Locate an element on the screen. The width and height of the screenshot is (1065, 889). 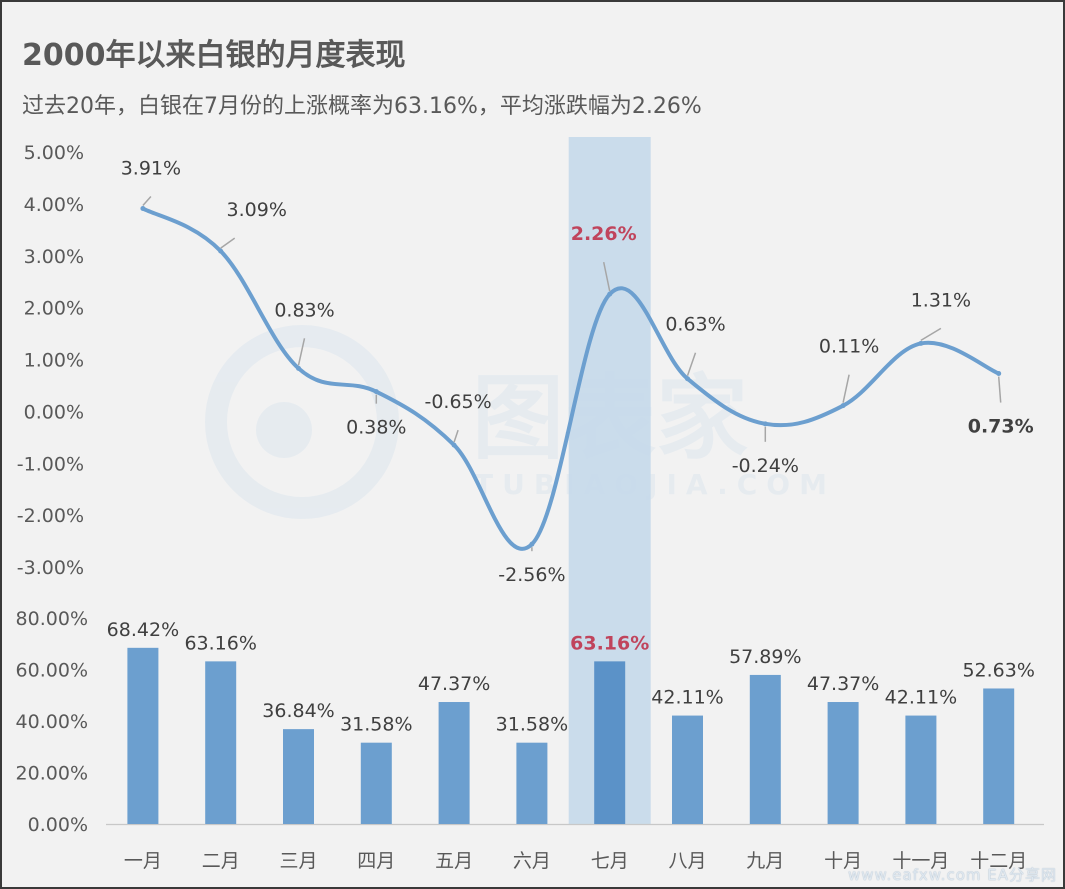
line-data-label: 3.09% is located at coordinates (257, 210).